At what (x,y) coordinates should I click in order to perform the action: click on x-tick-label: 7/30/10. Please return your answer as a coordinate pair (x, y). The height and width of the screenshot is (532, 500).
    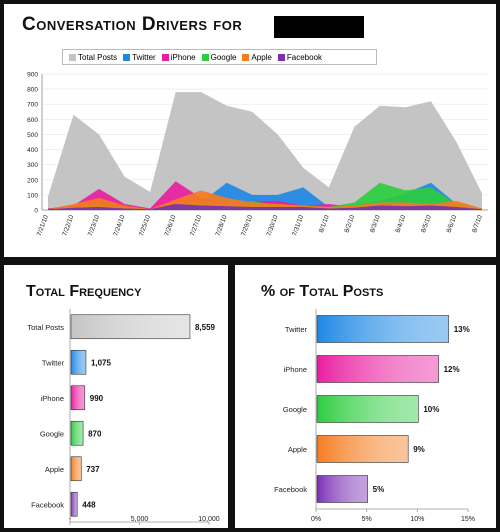
    Looking at the image, I should click on (273, 225).